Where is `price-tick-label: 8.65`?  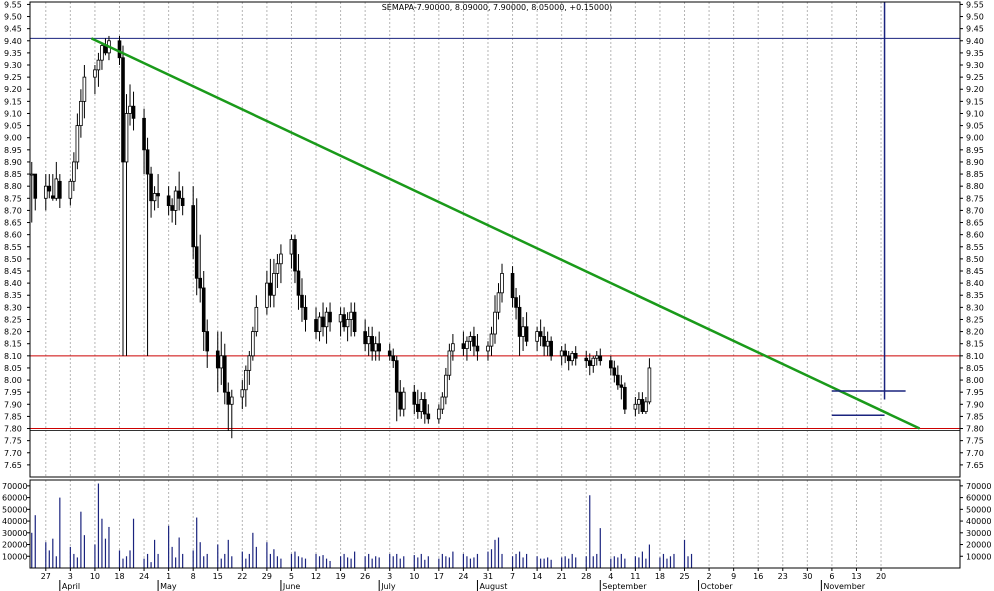
price-tick-label: 8.65 is located at coordinates (13, 223).